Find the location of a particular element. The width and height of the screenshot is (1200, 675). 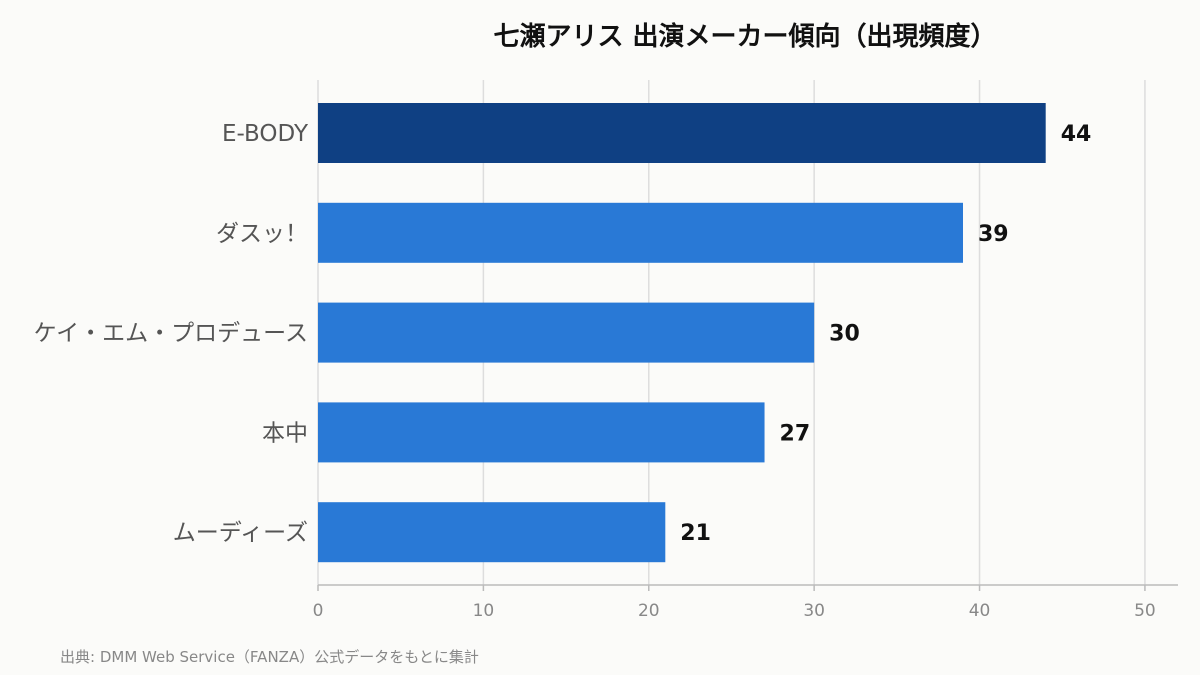

category-label: 本中 is located at coordinates (285, 433).